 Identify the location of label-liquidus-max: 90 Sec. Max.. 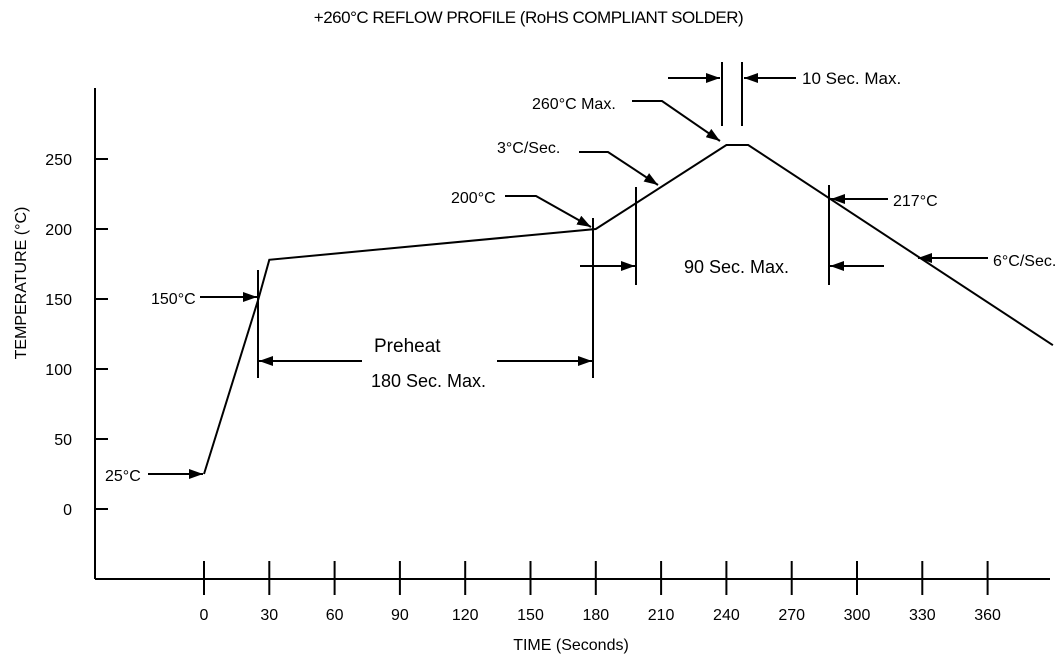
(736, 267).